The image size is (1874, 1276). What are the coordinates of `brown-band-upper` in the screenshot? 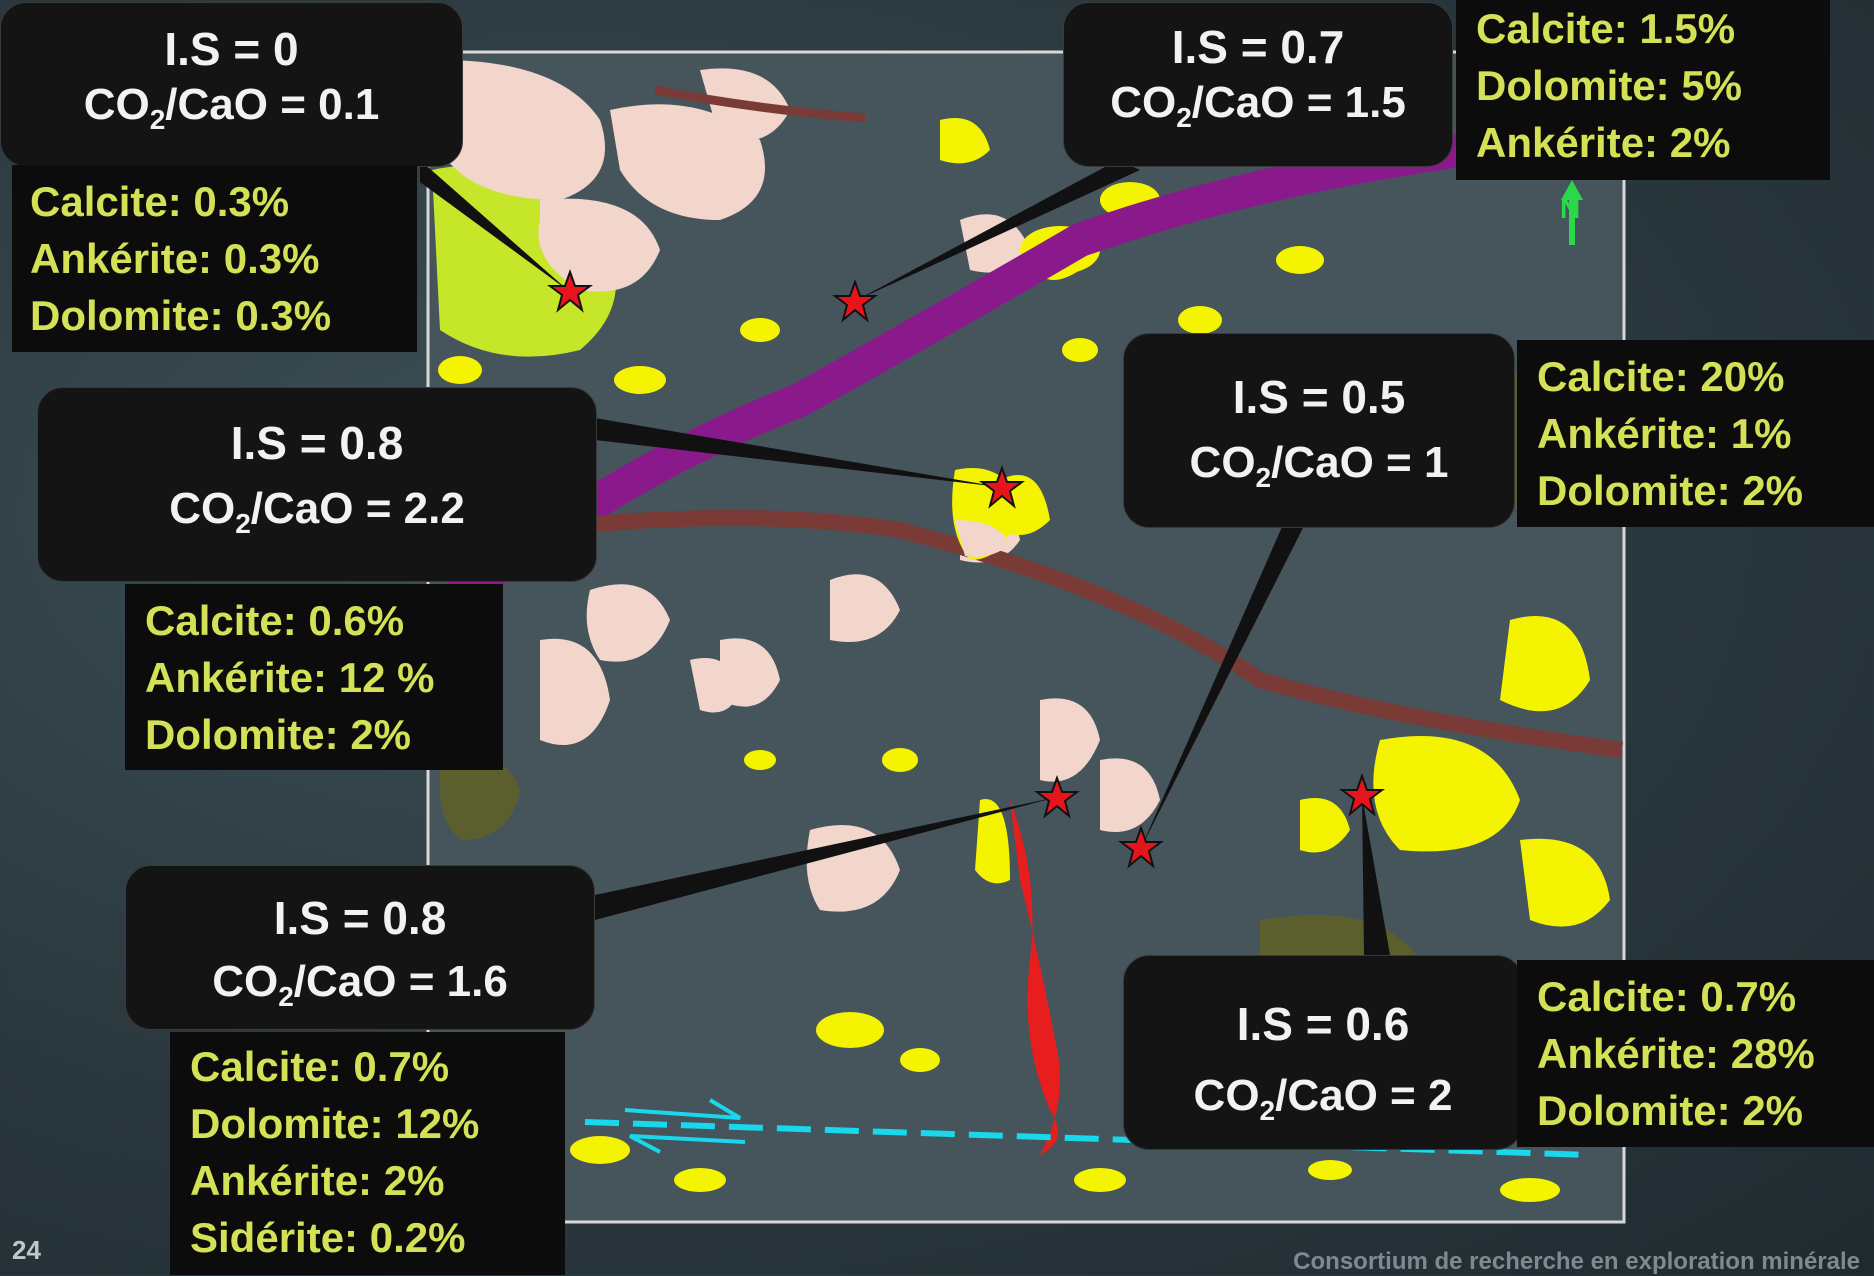 It's located at (760, 104).